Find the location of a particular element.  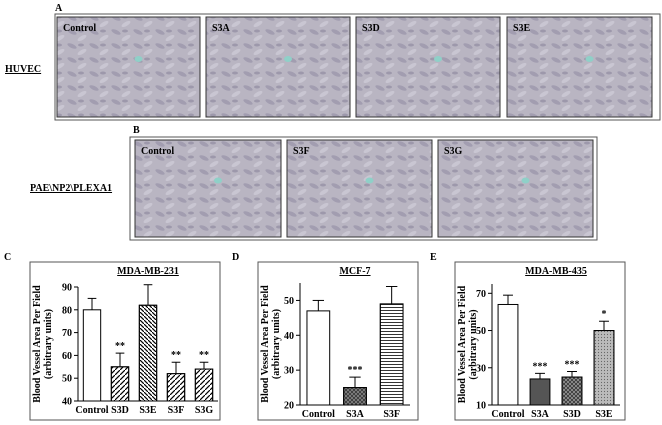

panel-letter: B is located at coordinates (136, 130).